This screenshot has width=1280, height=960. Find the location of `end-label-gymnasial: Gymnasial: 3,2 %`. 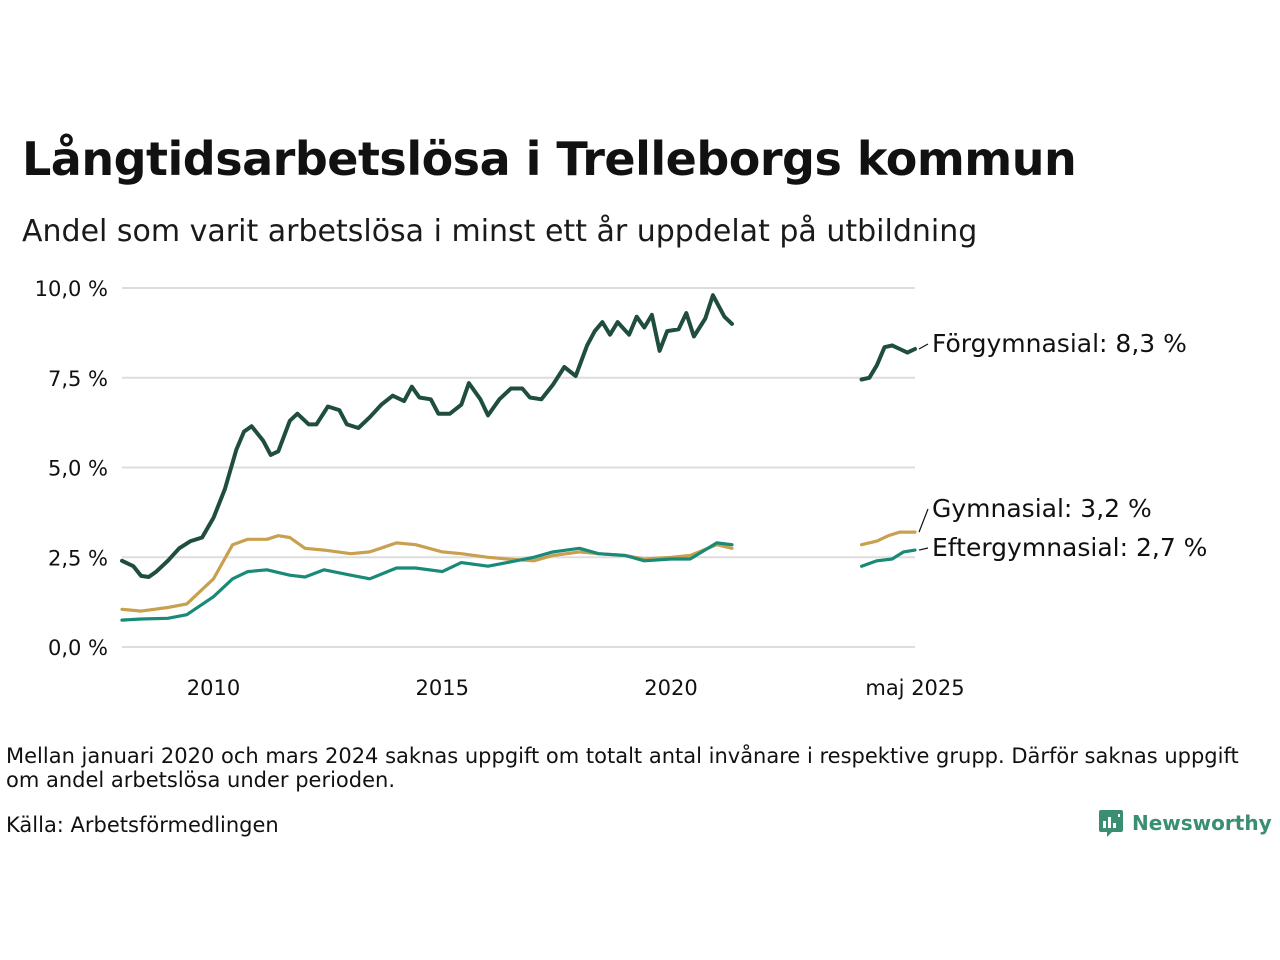

end-label-gymnasial: Gymnasial: 3,2 % is located at coordinates (1042, 508).